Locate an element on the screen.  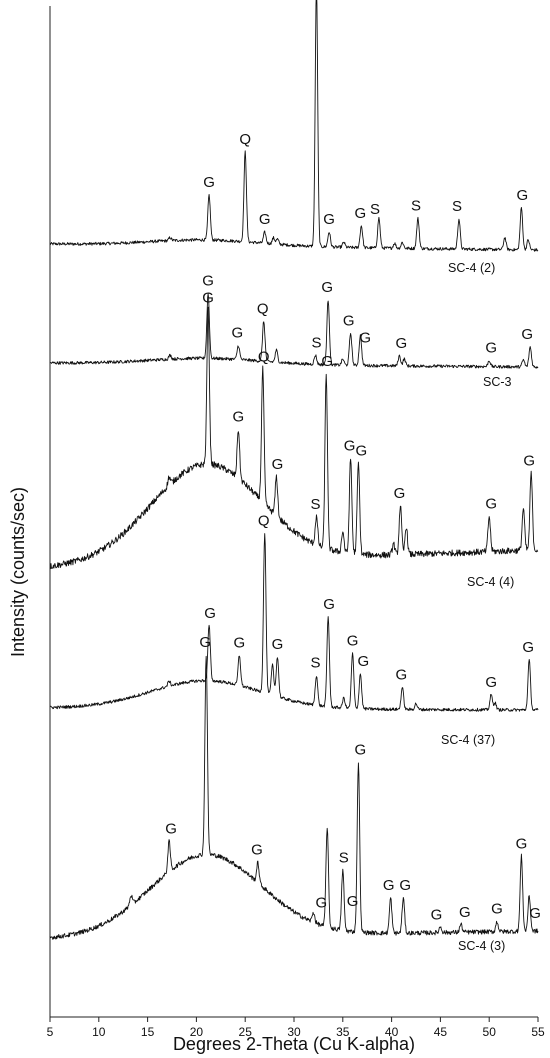
x-tick-label: 15 is located at coordinates (148, 1032).